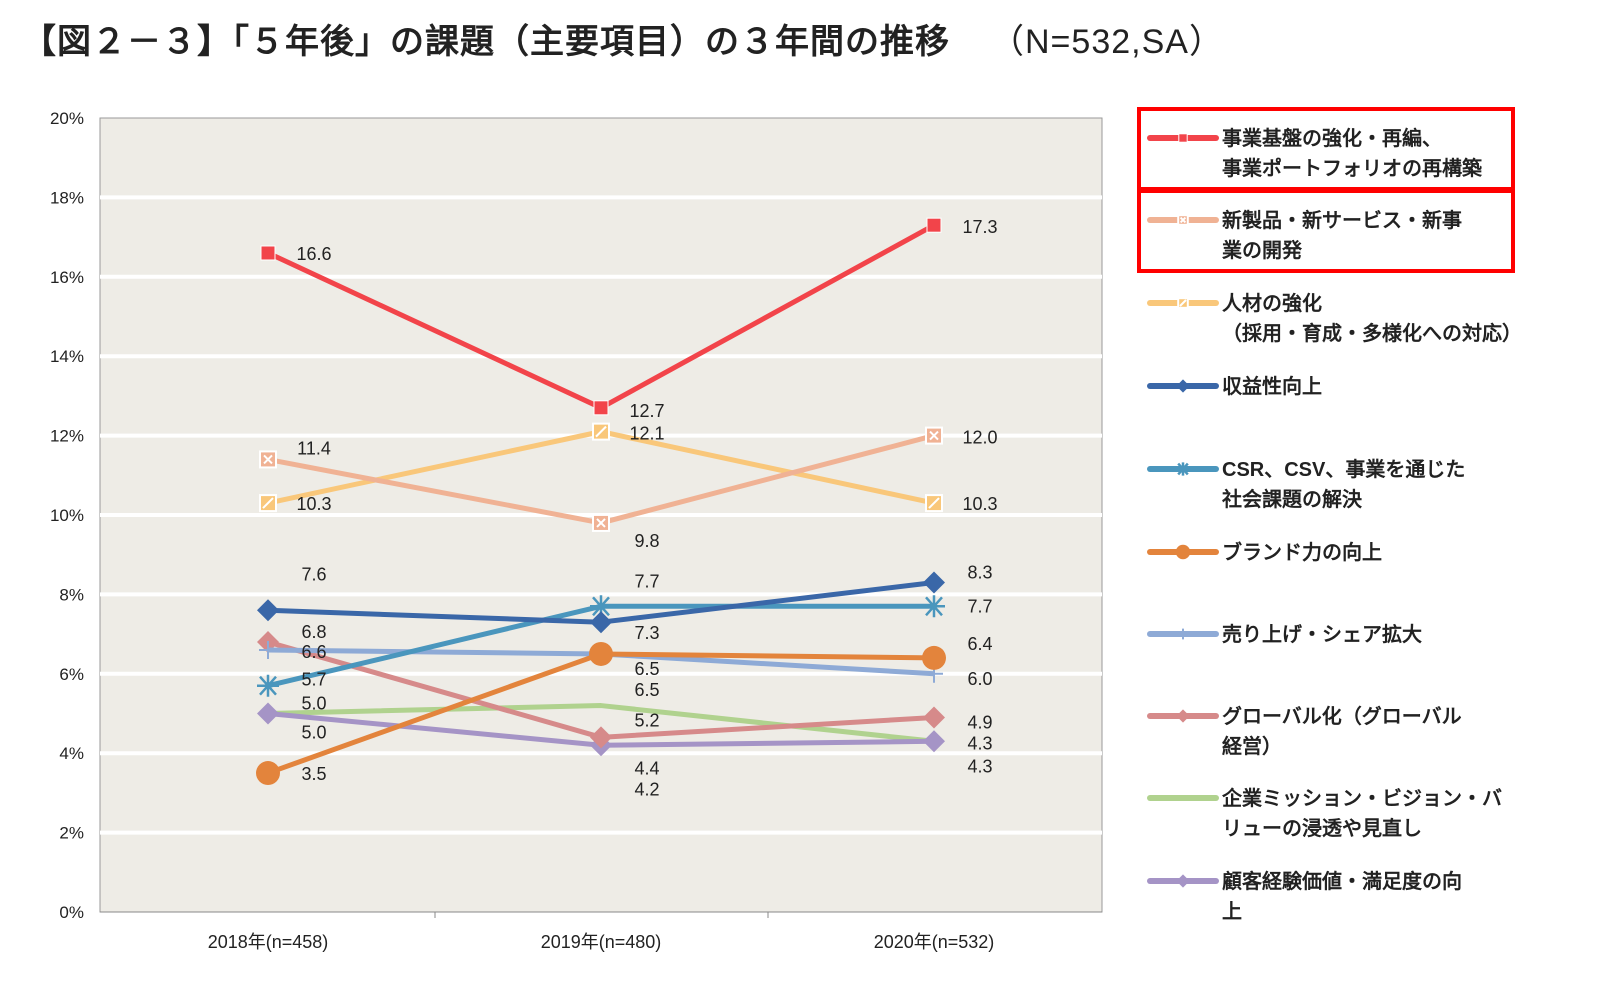 This screenshot has width=1600, height=983. What do you see at coordinates (1232, 911) in the screenshot?
I see `legend-label: 上` at bounding box center [1232, 911].